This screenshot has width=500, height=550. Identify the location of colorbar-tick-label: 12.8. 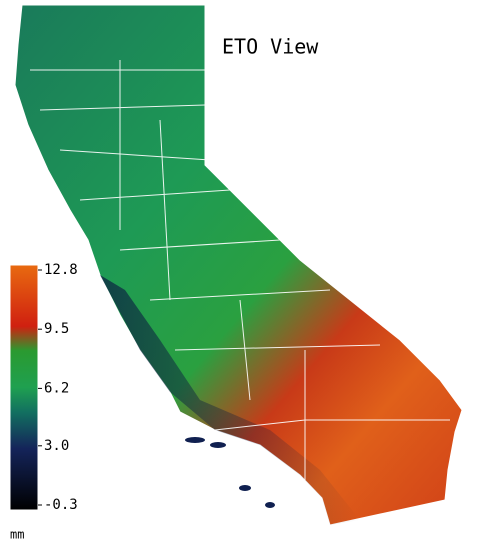
(61, 270).